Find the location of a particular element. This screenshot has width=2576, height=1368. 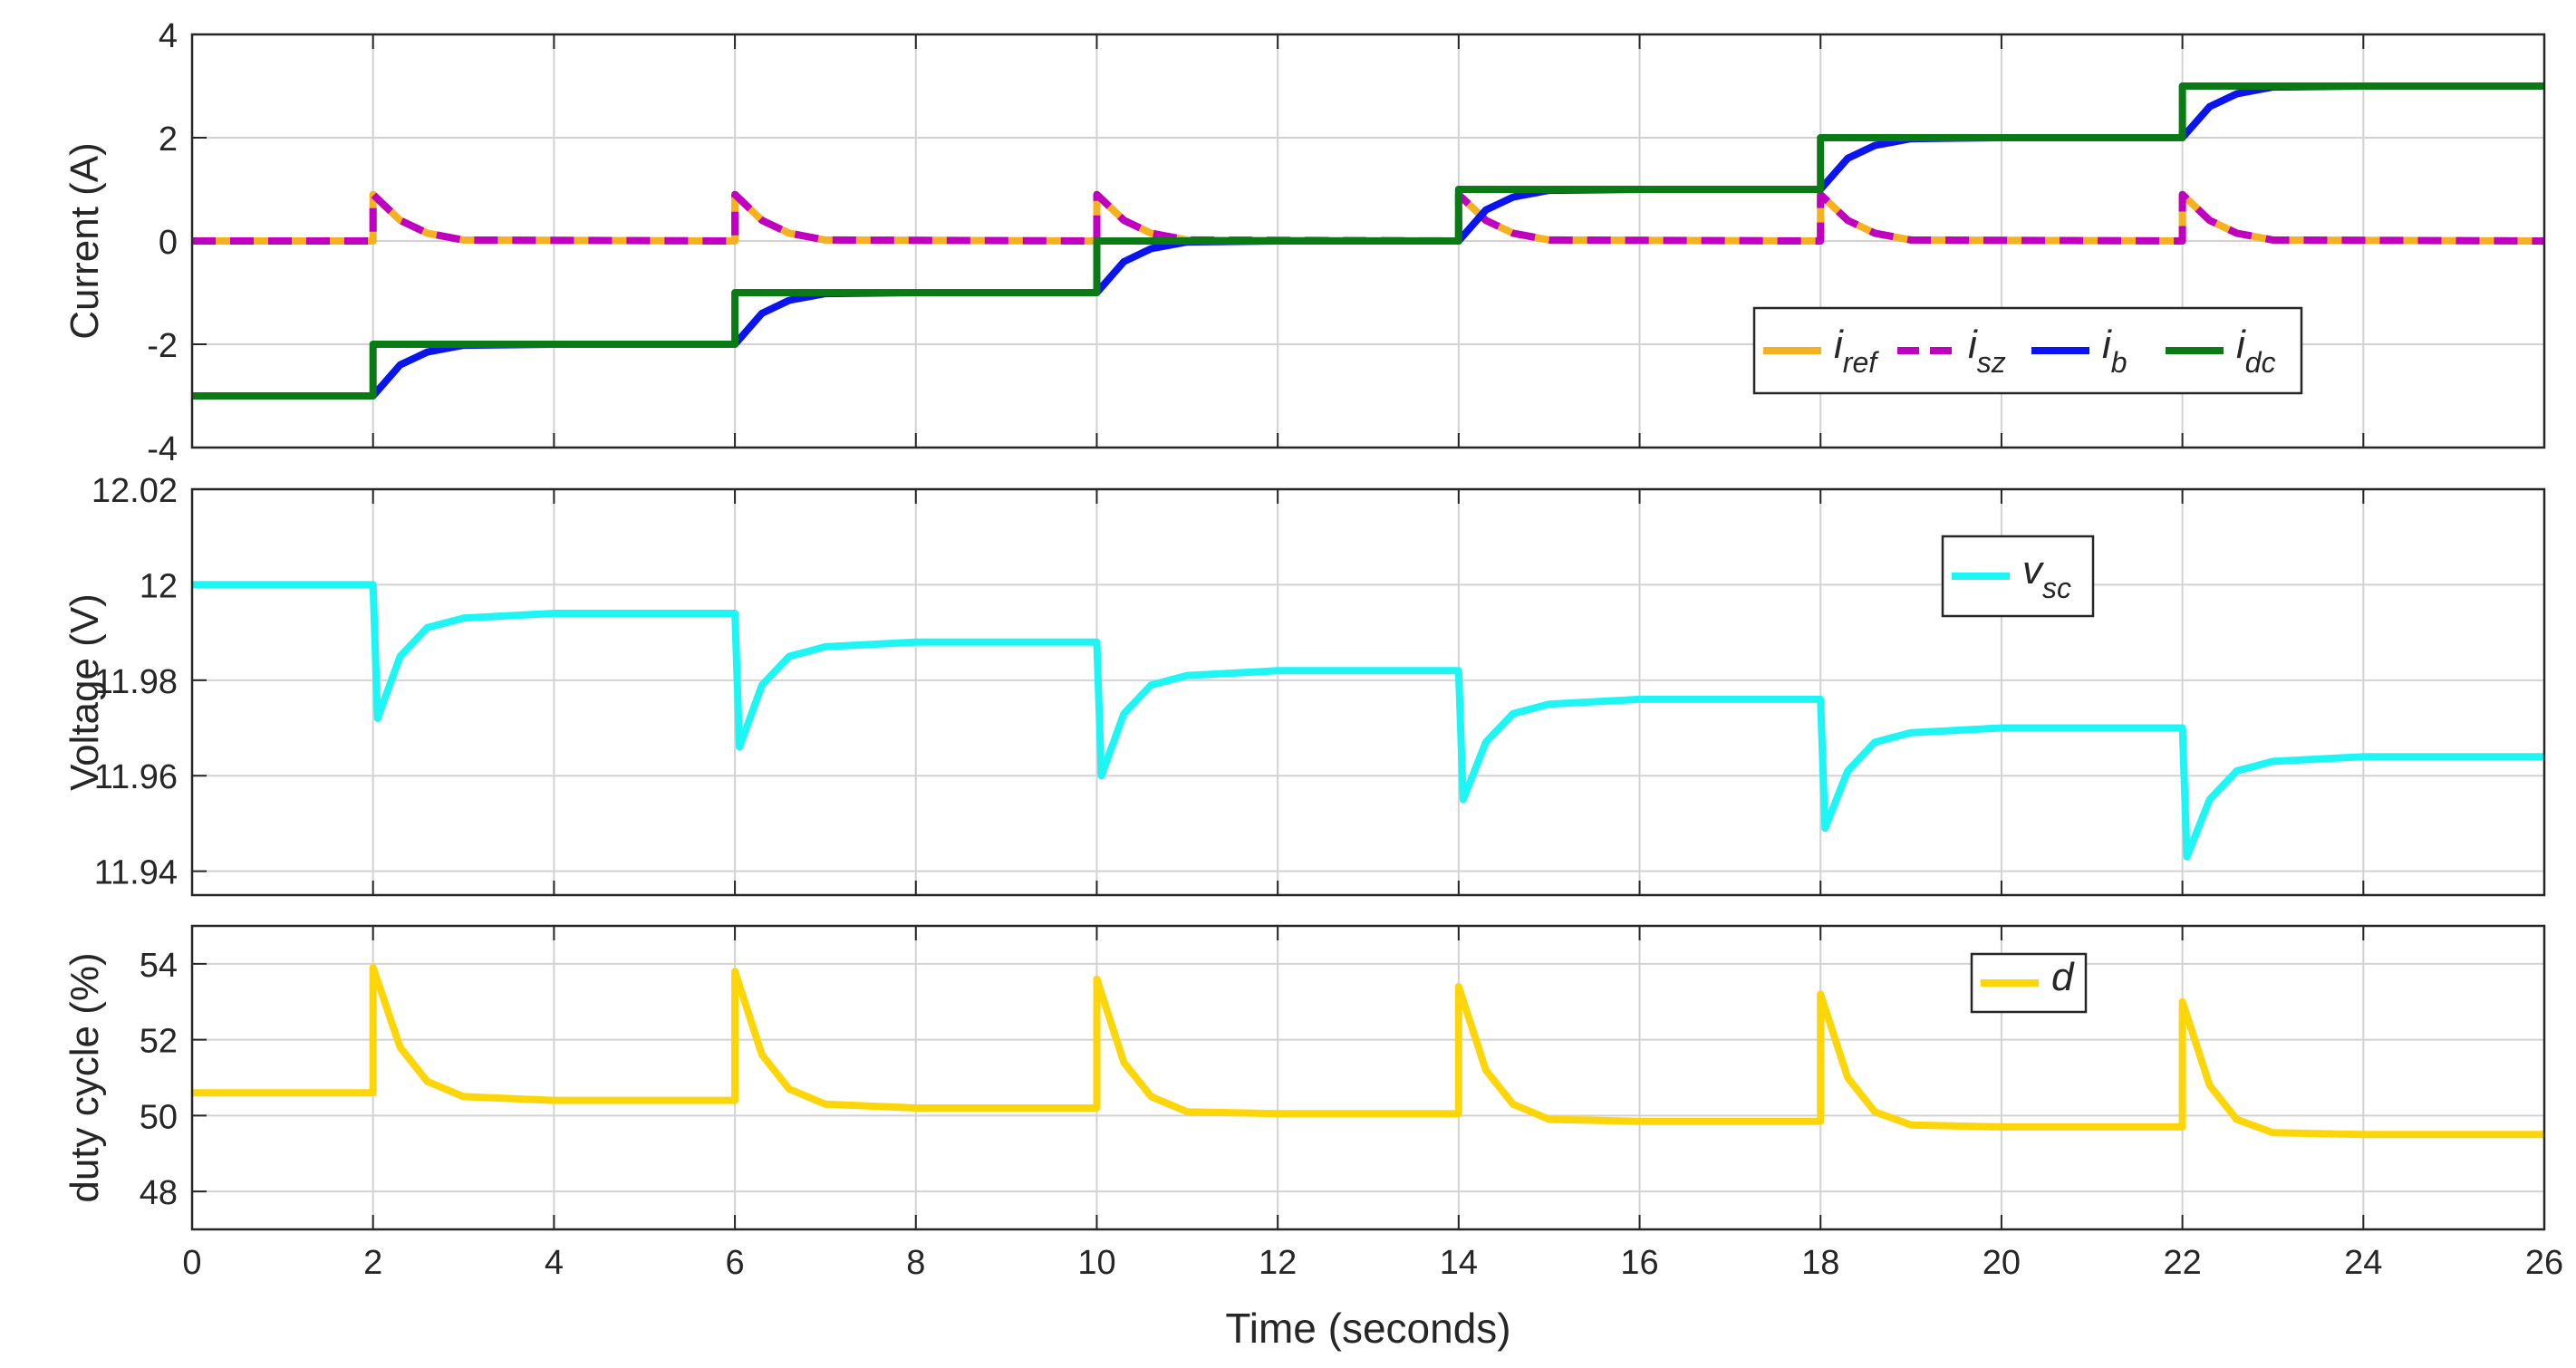

x-tick-label: 16 is located at coordinates (1639, 1263).